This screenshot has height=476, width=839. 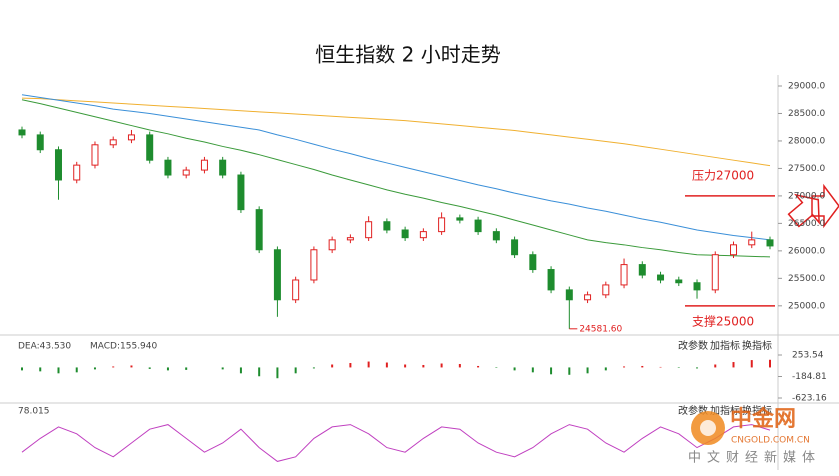 I want to click on level-label: 支撑25000, so click(x=723, y=320).